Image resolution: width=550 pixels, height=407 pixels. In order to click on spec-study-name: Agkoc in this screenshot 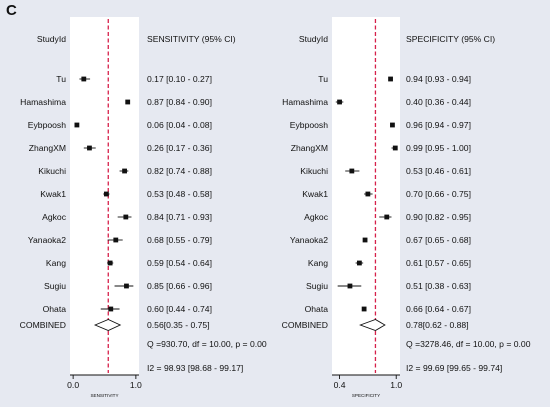, I will do `click(316, 217)`.